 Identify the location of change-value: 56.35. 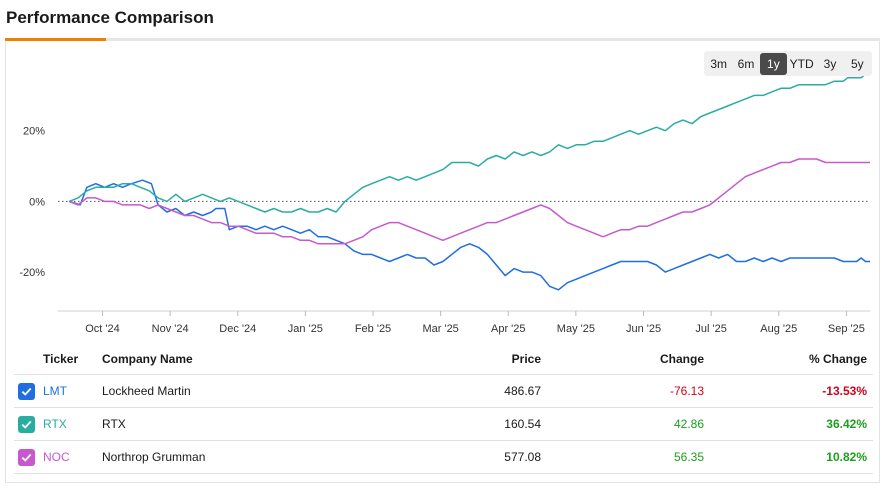
(688, 457).